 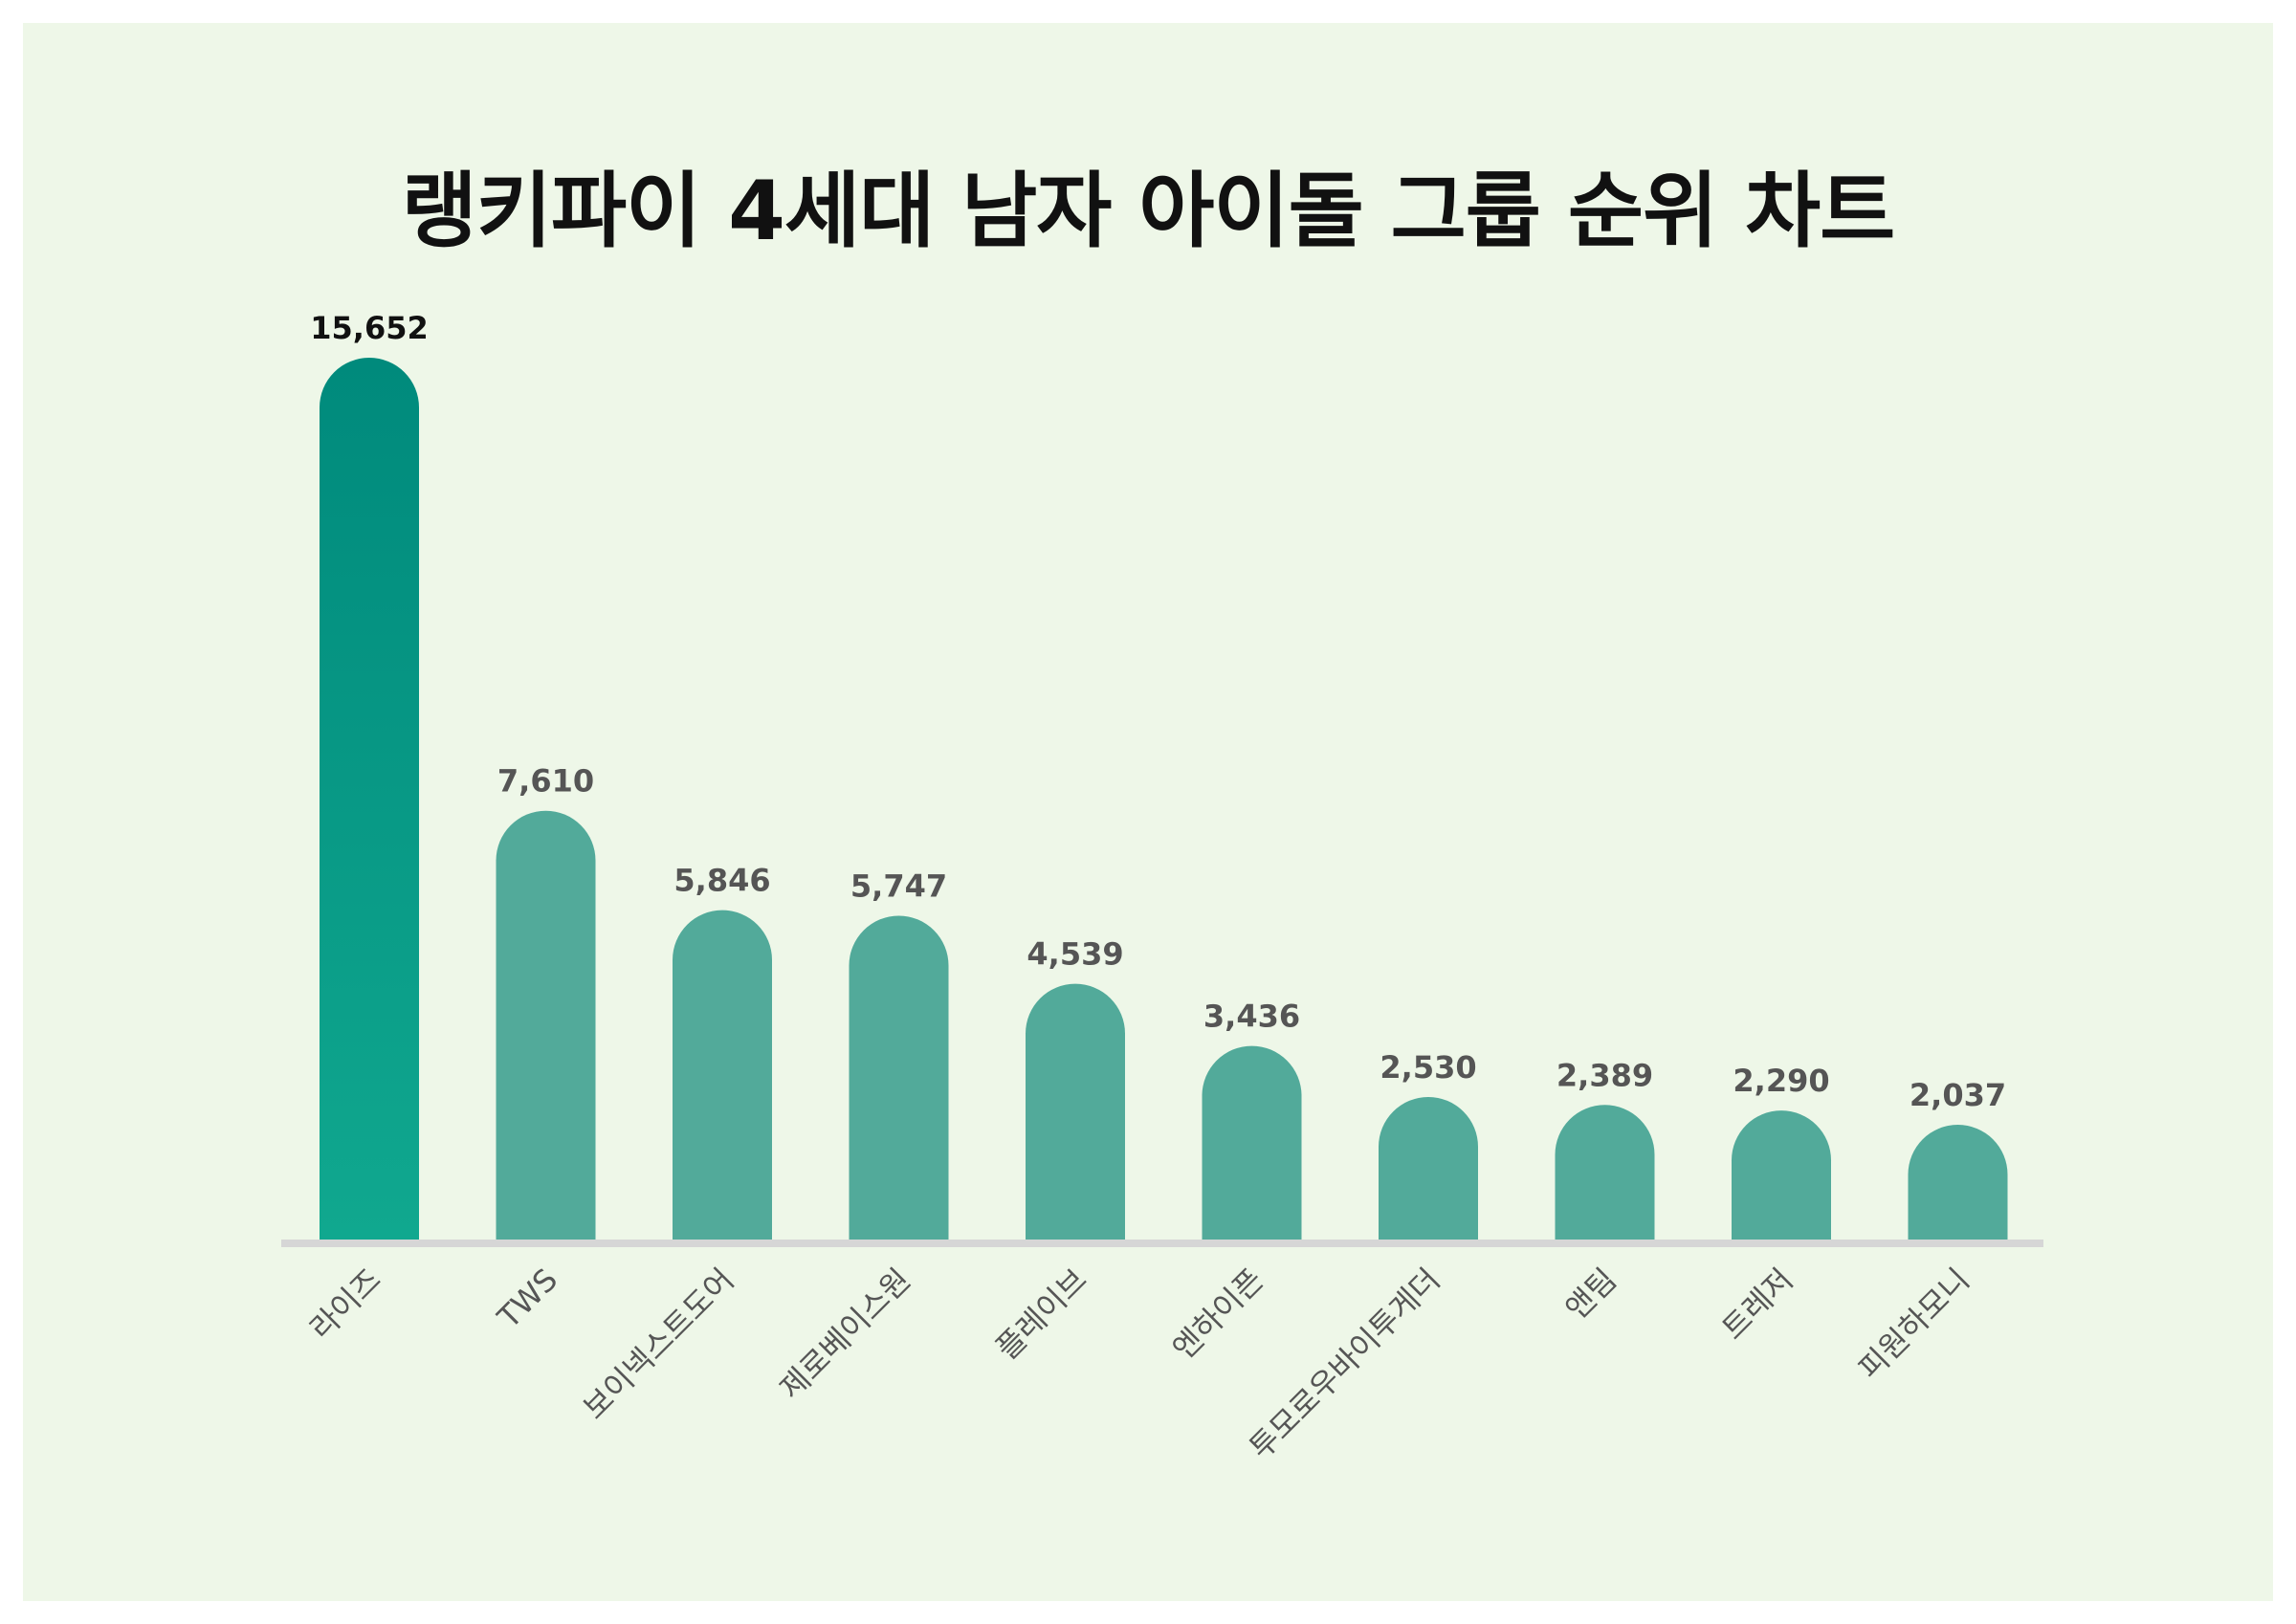 What do you see at coordinates (1149, 212) in the screenshot?
I see `chart-title: 랭키파이 4세대 남자 아이돌 그룹 순위 차트` at bounding box center [1149, 212].